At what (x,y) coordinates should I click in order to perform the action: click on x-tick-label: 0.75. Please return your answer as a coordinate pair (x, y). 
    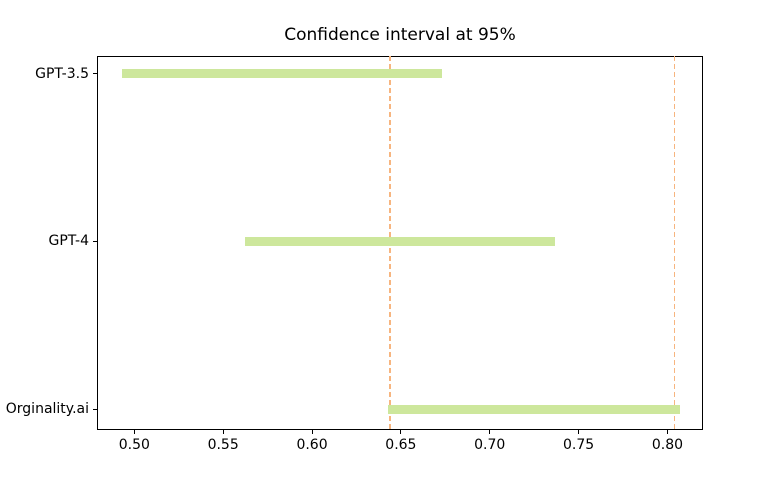
    Looking at the image, I should click on (579, 445).